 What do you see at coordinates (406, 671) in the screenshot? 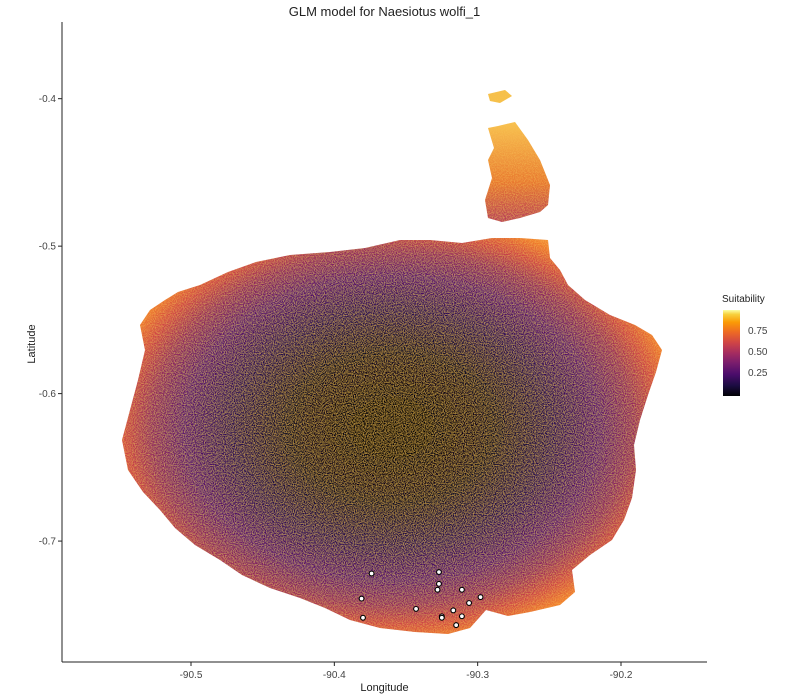
I see `x-axis-ticks: -90.5 -90.4 -90.3 -90.2` at bounding box center [406, 671].